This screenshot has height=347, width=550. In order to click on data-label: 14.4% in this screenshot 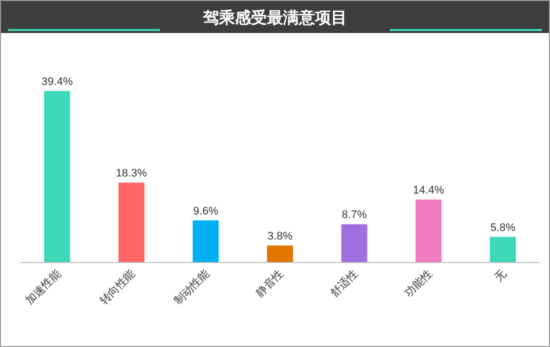, I will do `click(428, 190)`.